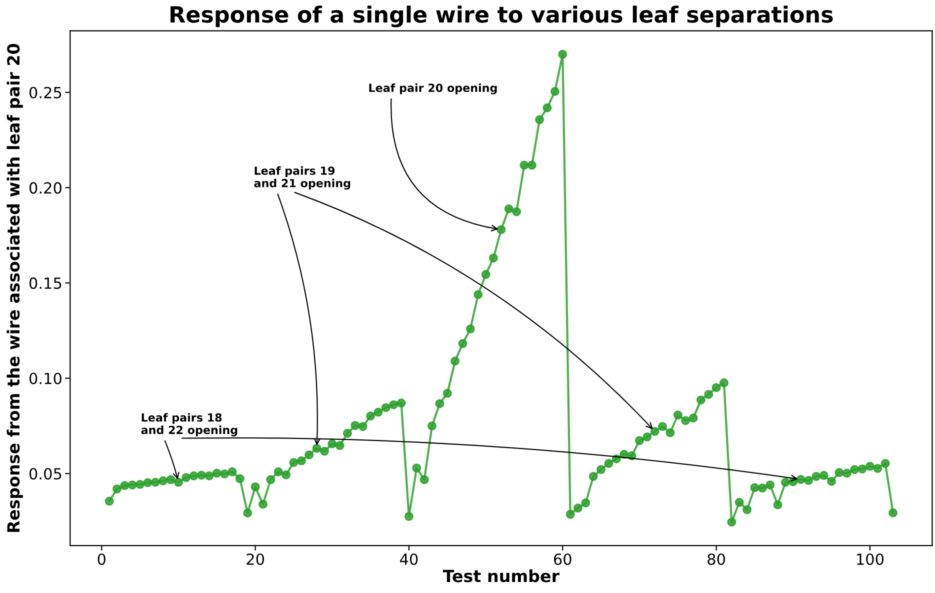 Image resolution: width=935 pixels, height=593 pixels. I want to click on x-tick-label: 80, so click(716, 559).